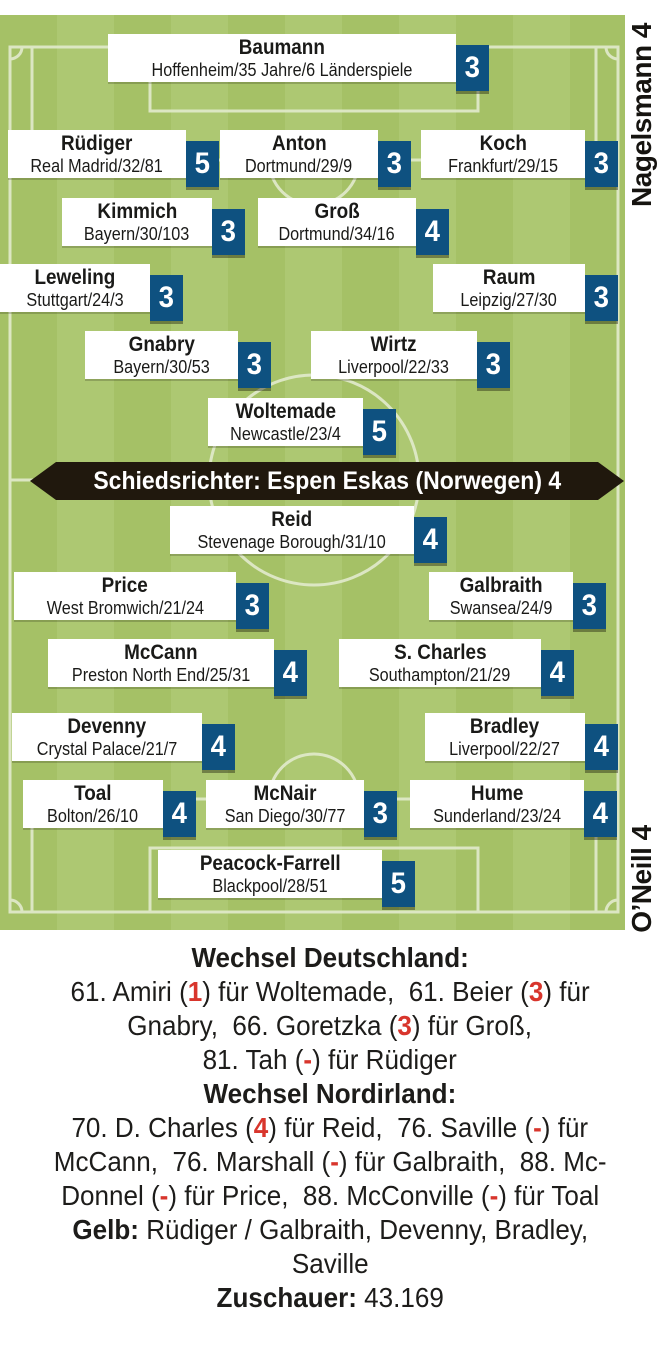 The image size is (660, 1353). I want to click on player-club-age-caps: West Bromwich/21/24, so click(125, 608).